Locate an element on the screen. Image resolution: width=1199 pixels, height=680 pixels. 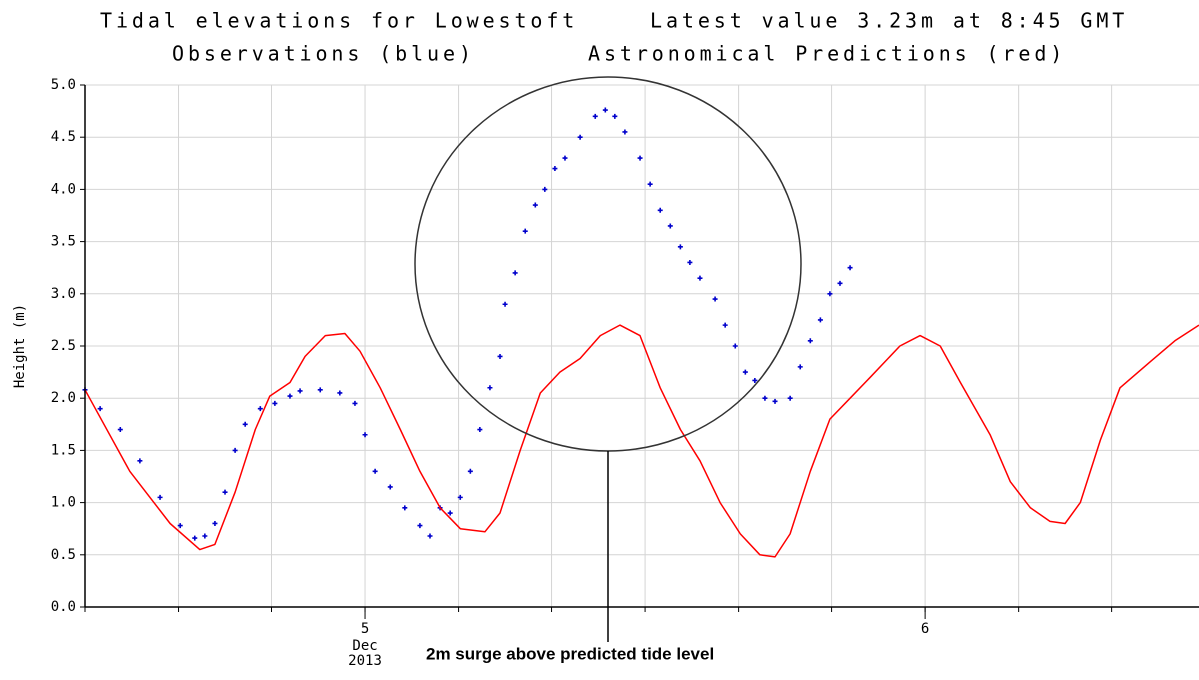
y-tick-label: 1.0 is located at coordinates (63, 503).